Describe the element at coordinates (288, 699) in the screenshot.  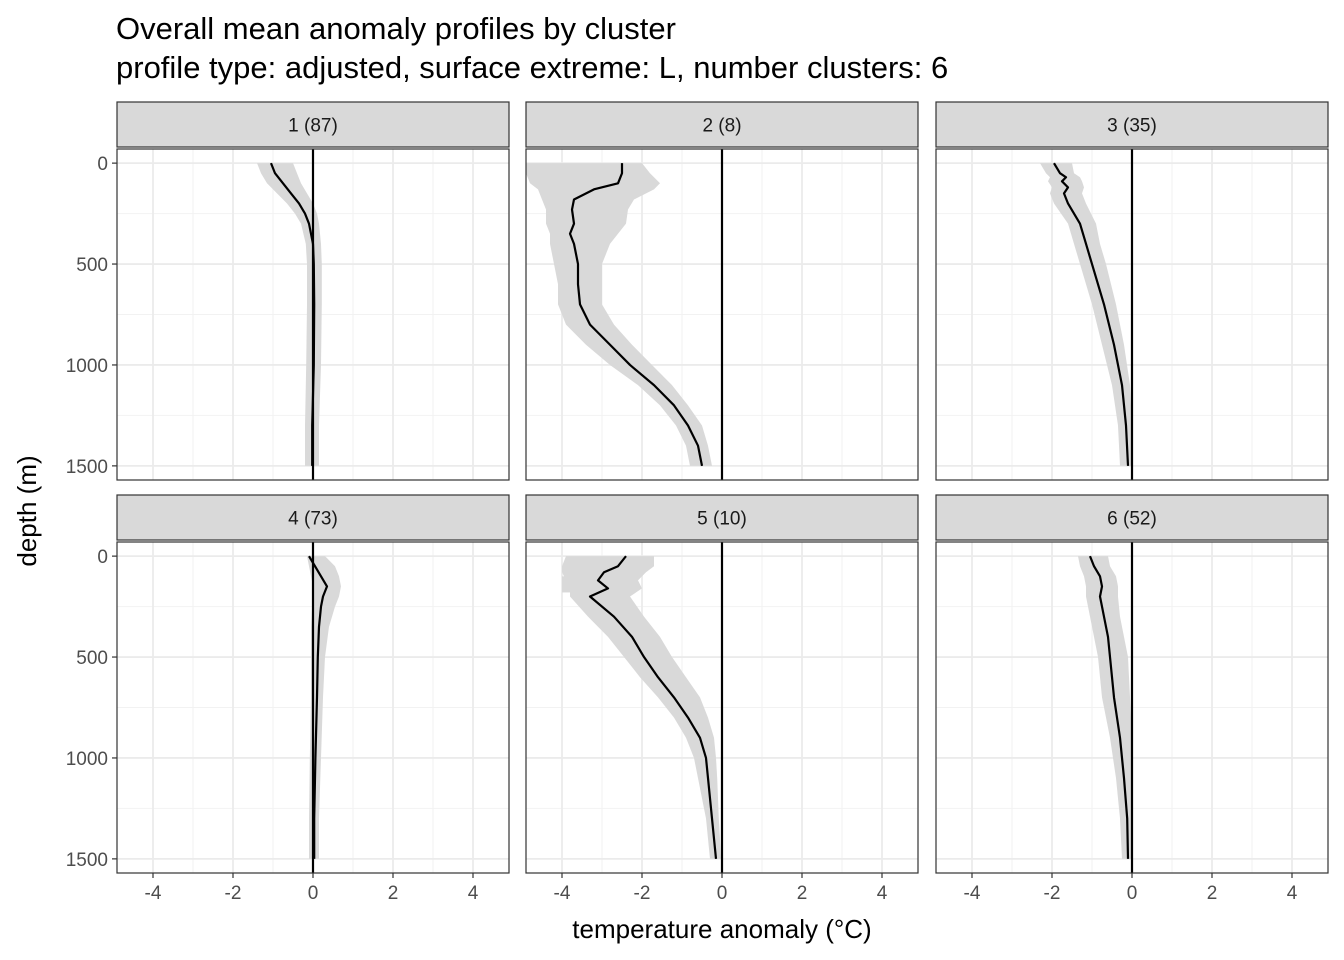
I see `panel-4: 4 (73) 0 500 1000 1500 -4 -2 0 2 4` at that location.